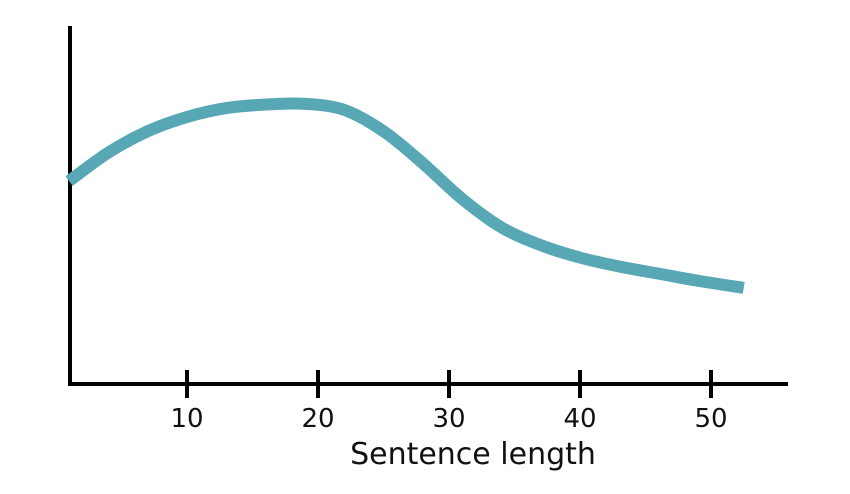 The height and width of the screenshot is (494, 850). What do you see at coordinates (317, 419) in the screenshot?
I see `x-tick-label-20: 20` at bounding box center [317, 419].